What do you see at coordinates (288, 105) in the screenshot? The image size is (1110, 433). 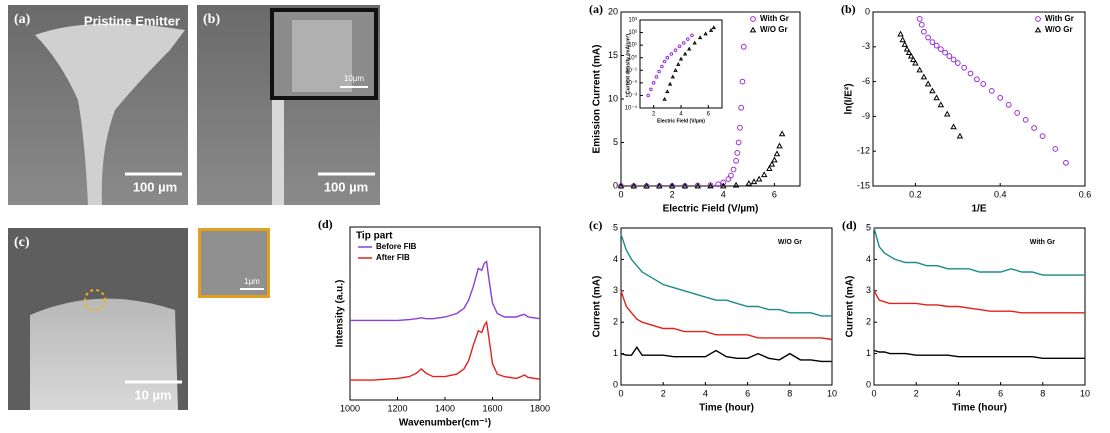 I see `sem-image-b: 10µm (b) 100 µm` at bounding box center [288, 105].